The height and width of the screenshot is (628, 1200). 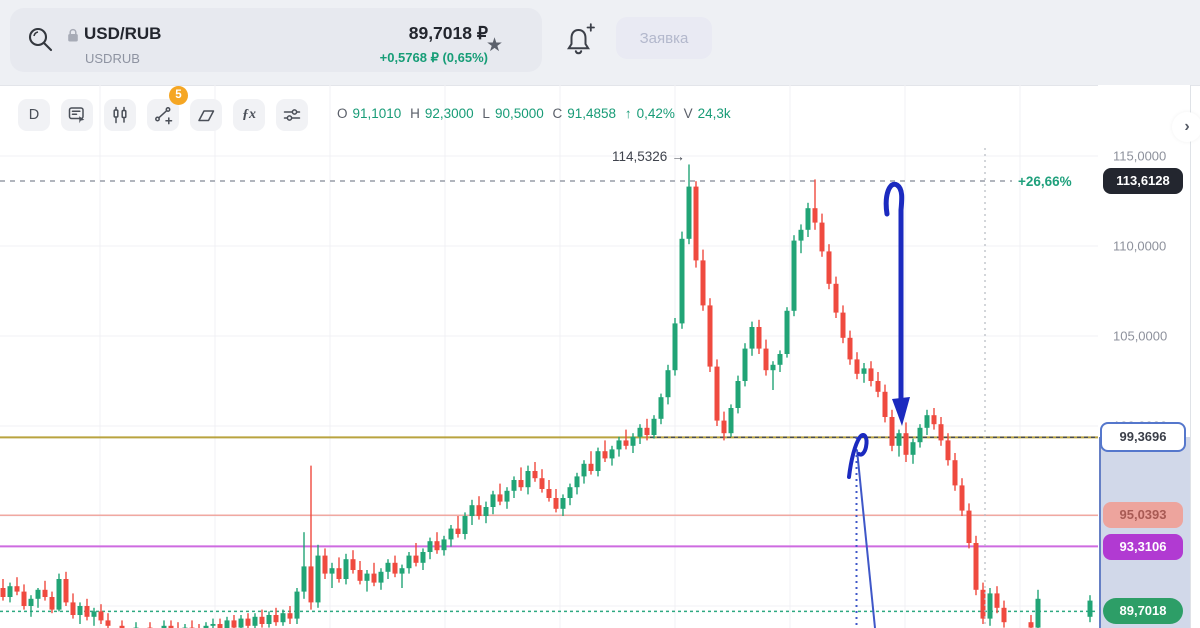 I want to click on drawing-arrow-head, so click(x=901, y=411).